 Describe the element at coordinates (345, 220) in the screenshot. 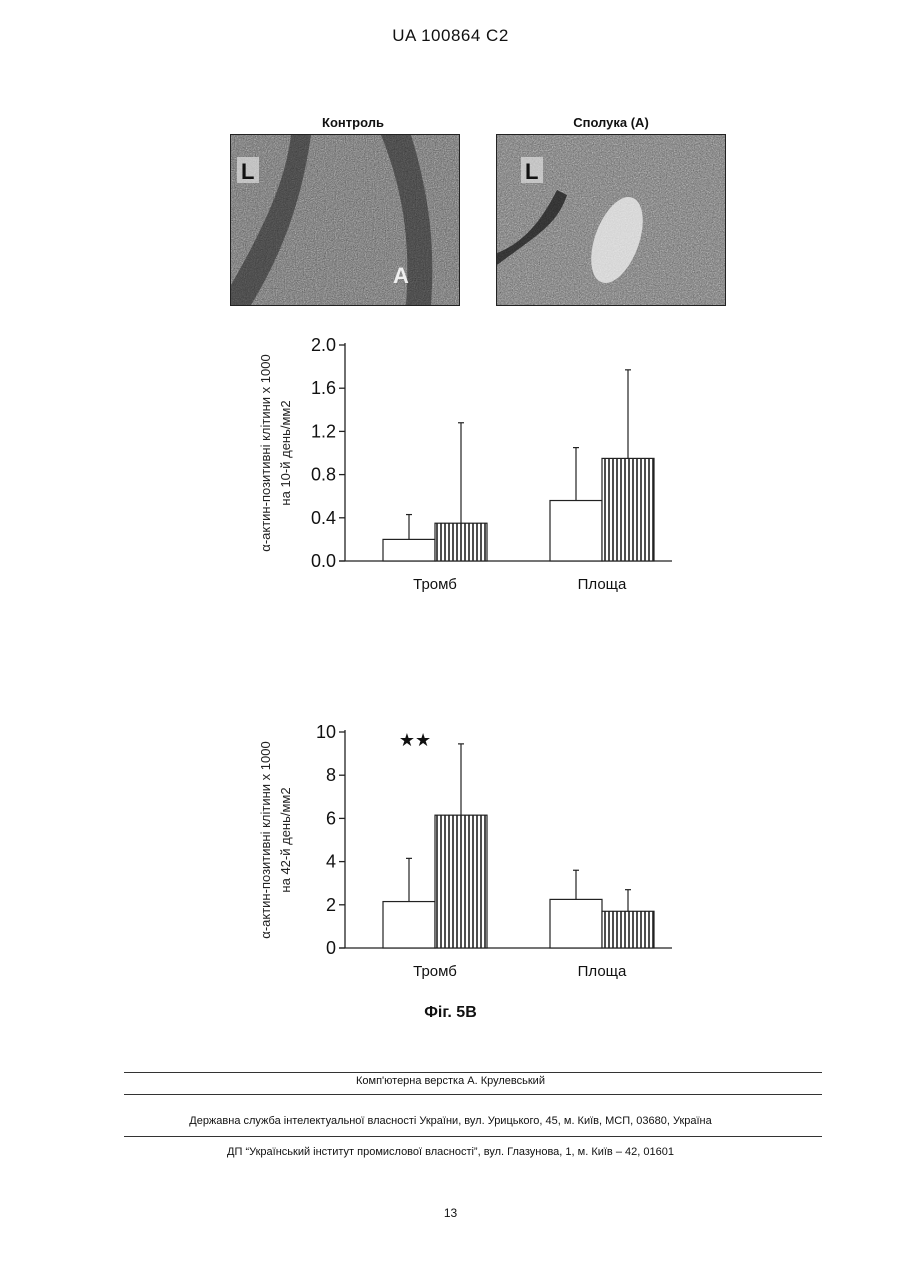

I see `micrograph-control: L A` at that location.